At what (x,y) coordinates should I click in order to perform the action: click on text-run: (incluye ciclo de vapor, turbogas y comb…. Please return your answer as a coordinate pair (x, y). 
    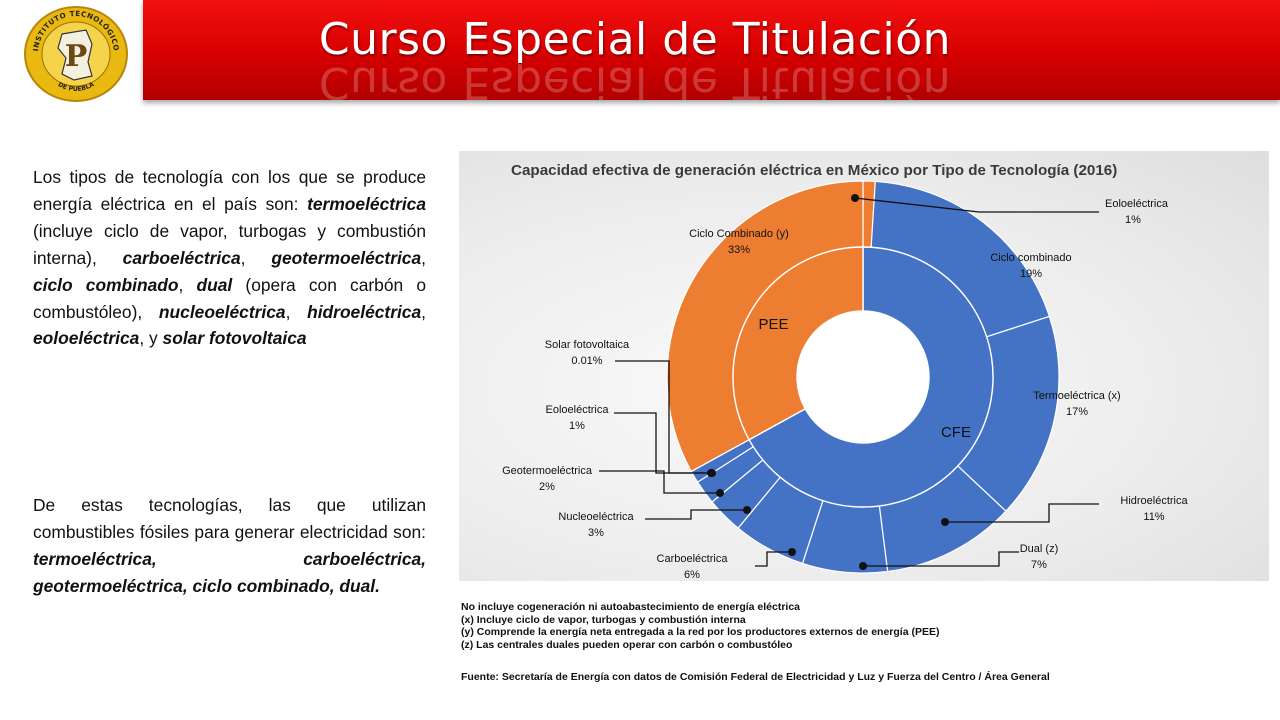
    Looking at the image, I should click on (229, 244).